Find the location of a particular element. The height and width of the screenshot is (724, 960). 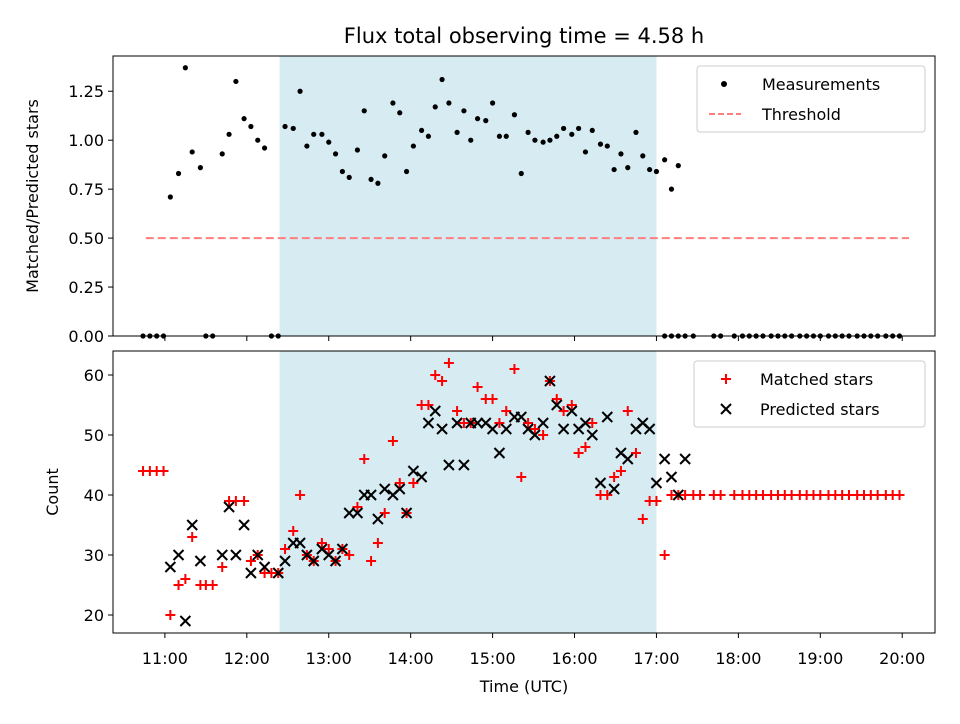

legend-measurements-label: Measurements is located at coordinates (821, 84).